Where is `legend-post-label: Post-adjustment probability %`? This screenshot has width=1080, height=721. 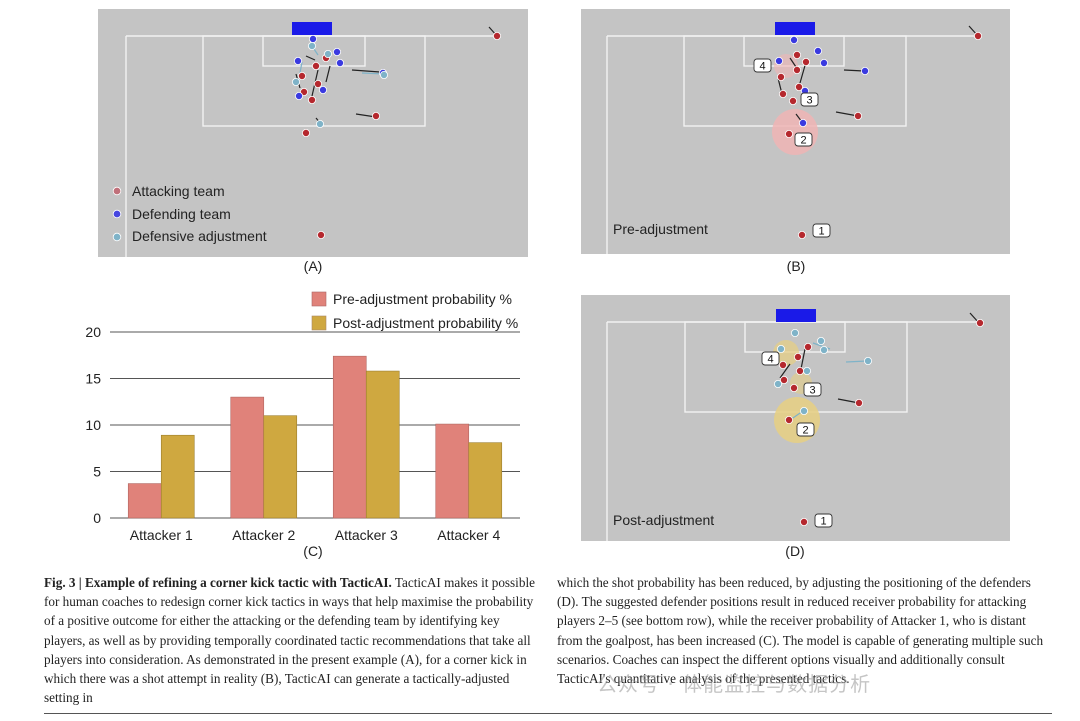
legend-post-label: Post-adjustment probability % is located at coordinates (425, 323).